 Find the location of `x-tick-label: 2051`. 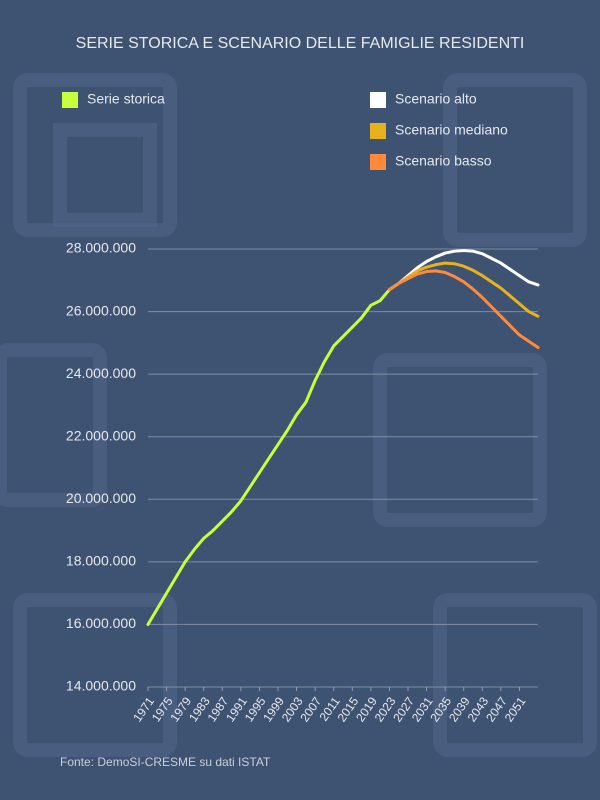

x-tick-label: 2051 is located at coordinates (515, 709).